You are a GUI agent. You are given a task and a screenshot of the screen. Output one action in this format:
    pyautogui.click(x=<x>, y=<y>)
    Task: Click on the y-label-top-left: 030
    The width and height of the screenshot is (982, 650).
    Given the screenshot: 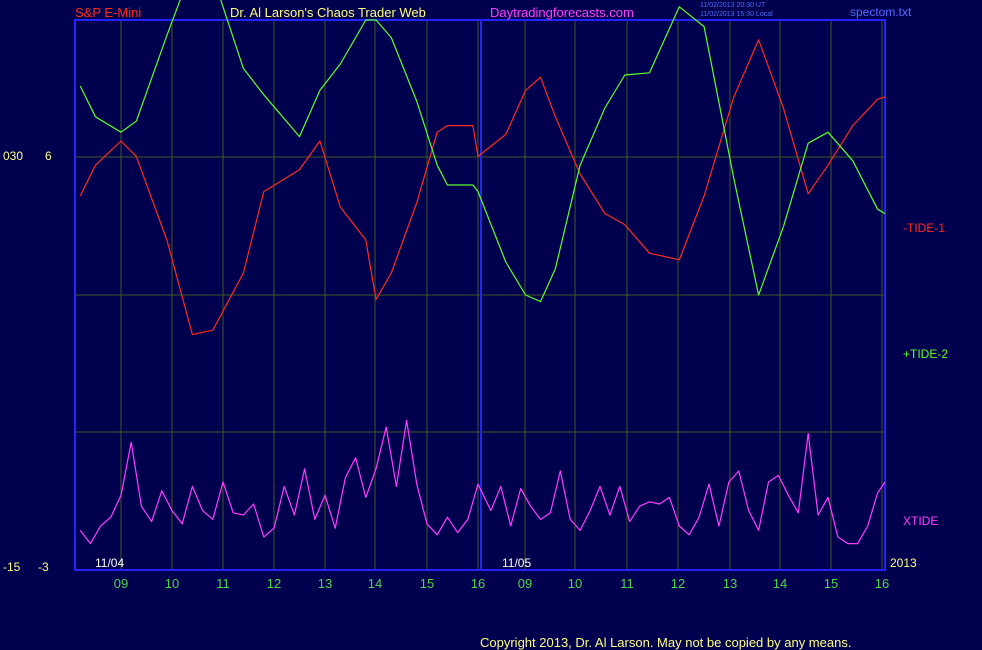 What is the action you would take?
    pyautogui.click(x=13, y=156)
    